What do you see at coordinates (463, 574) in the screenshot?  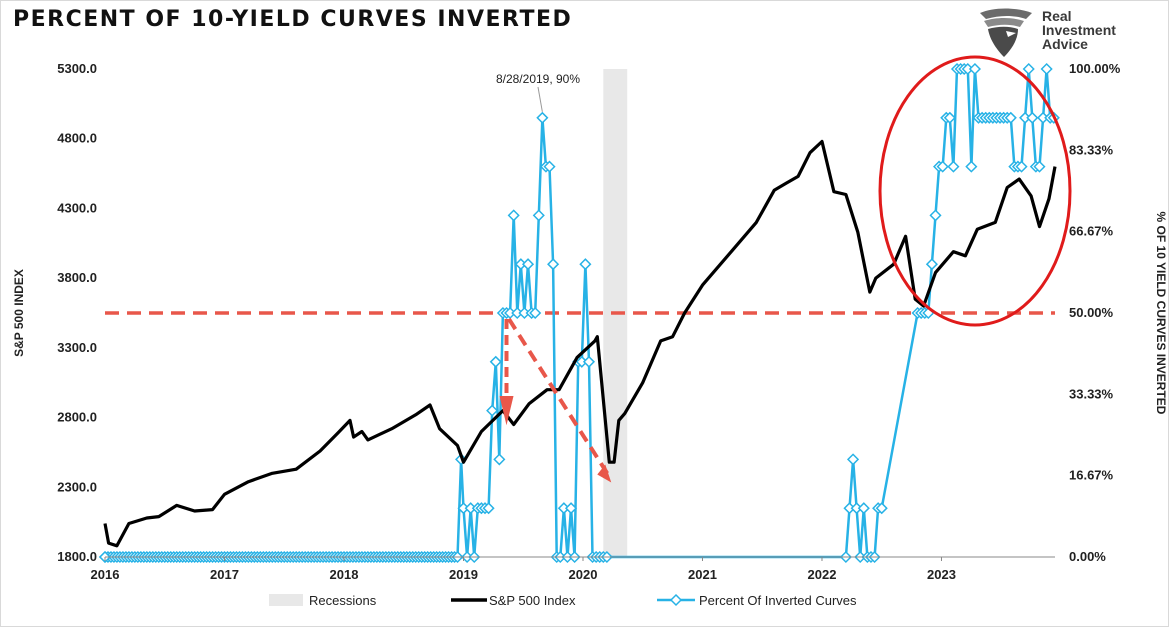 I see `x-tick-label: 2019` at bounding box center [463, 574].